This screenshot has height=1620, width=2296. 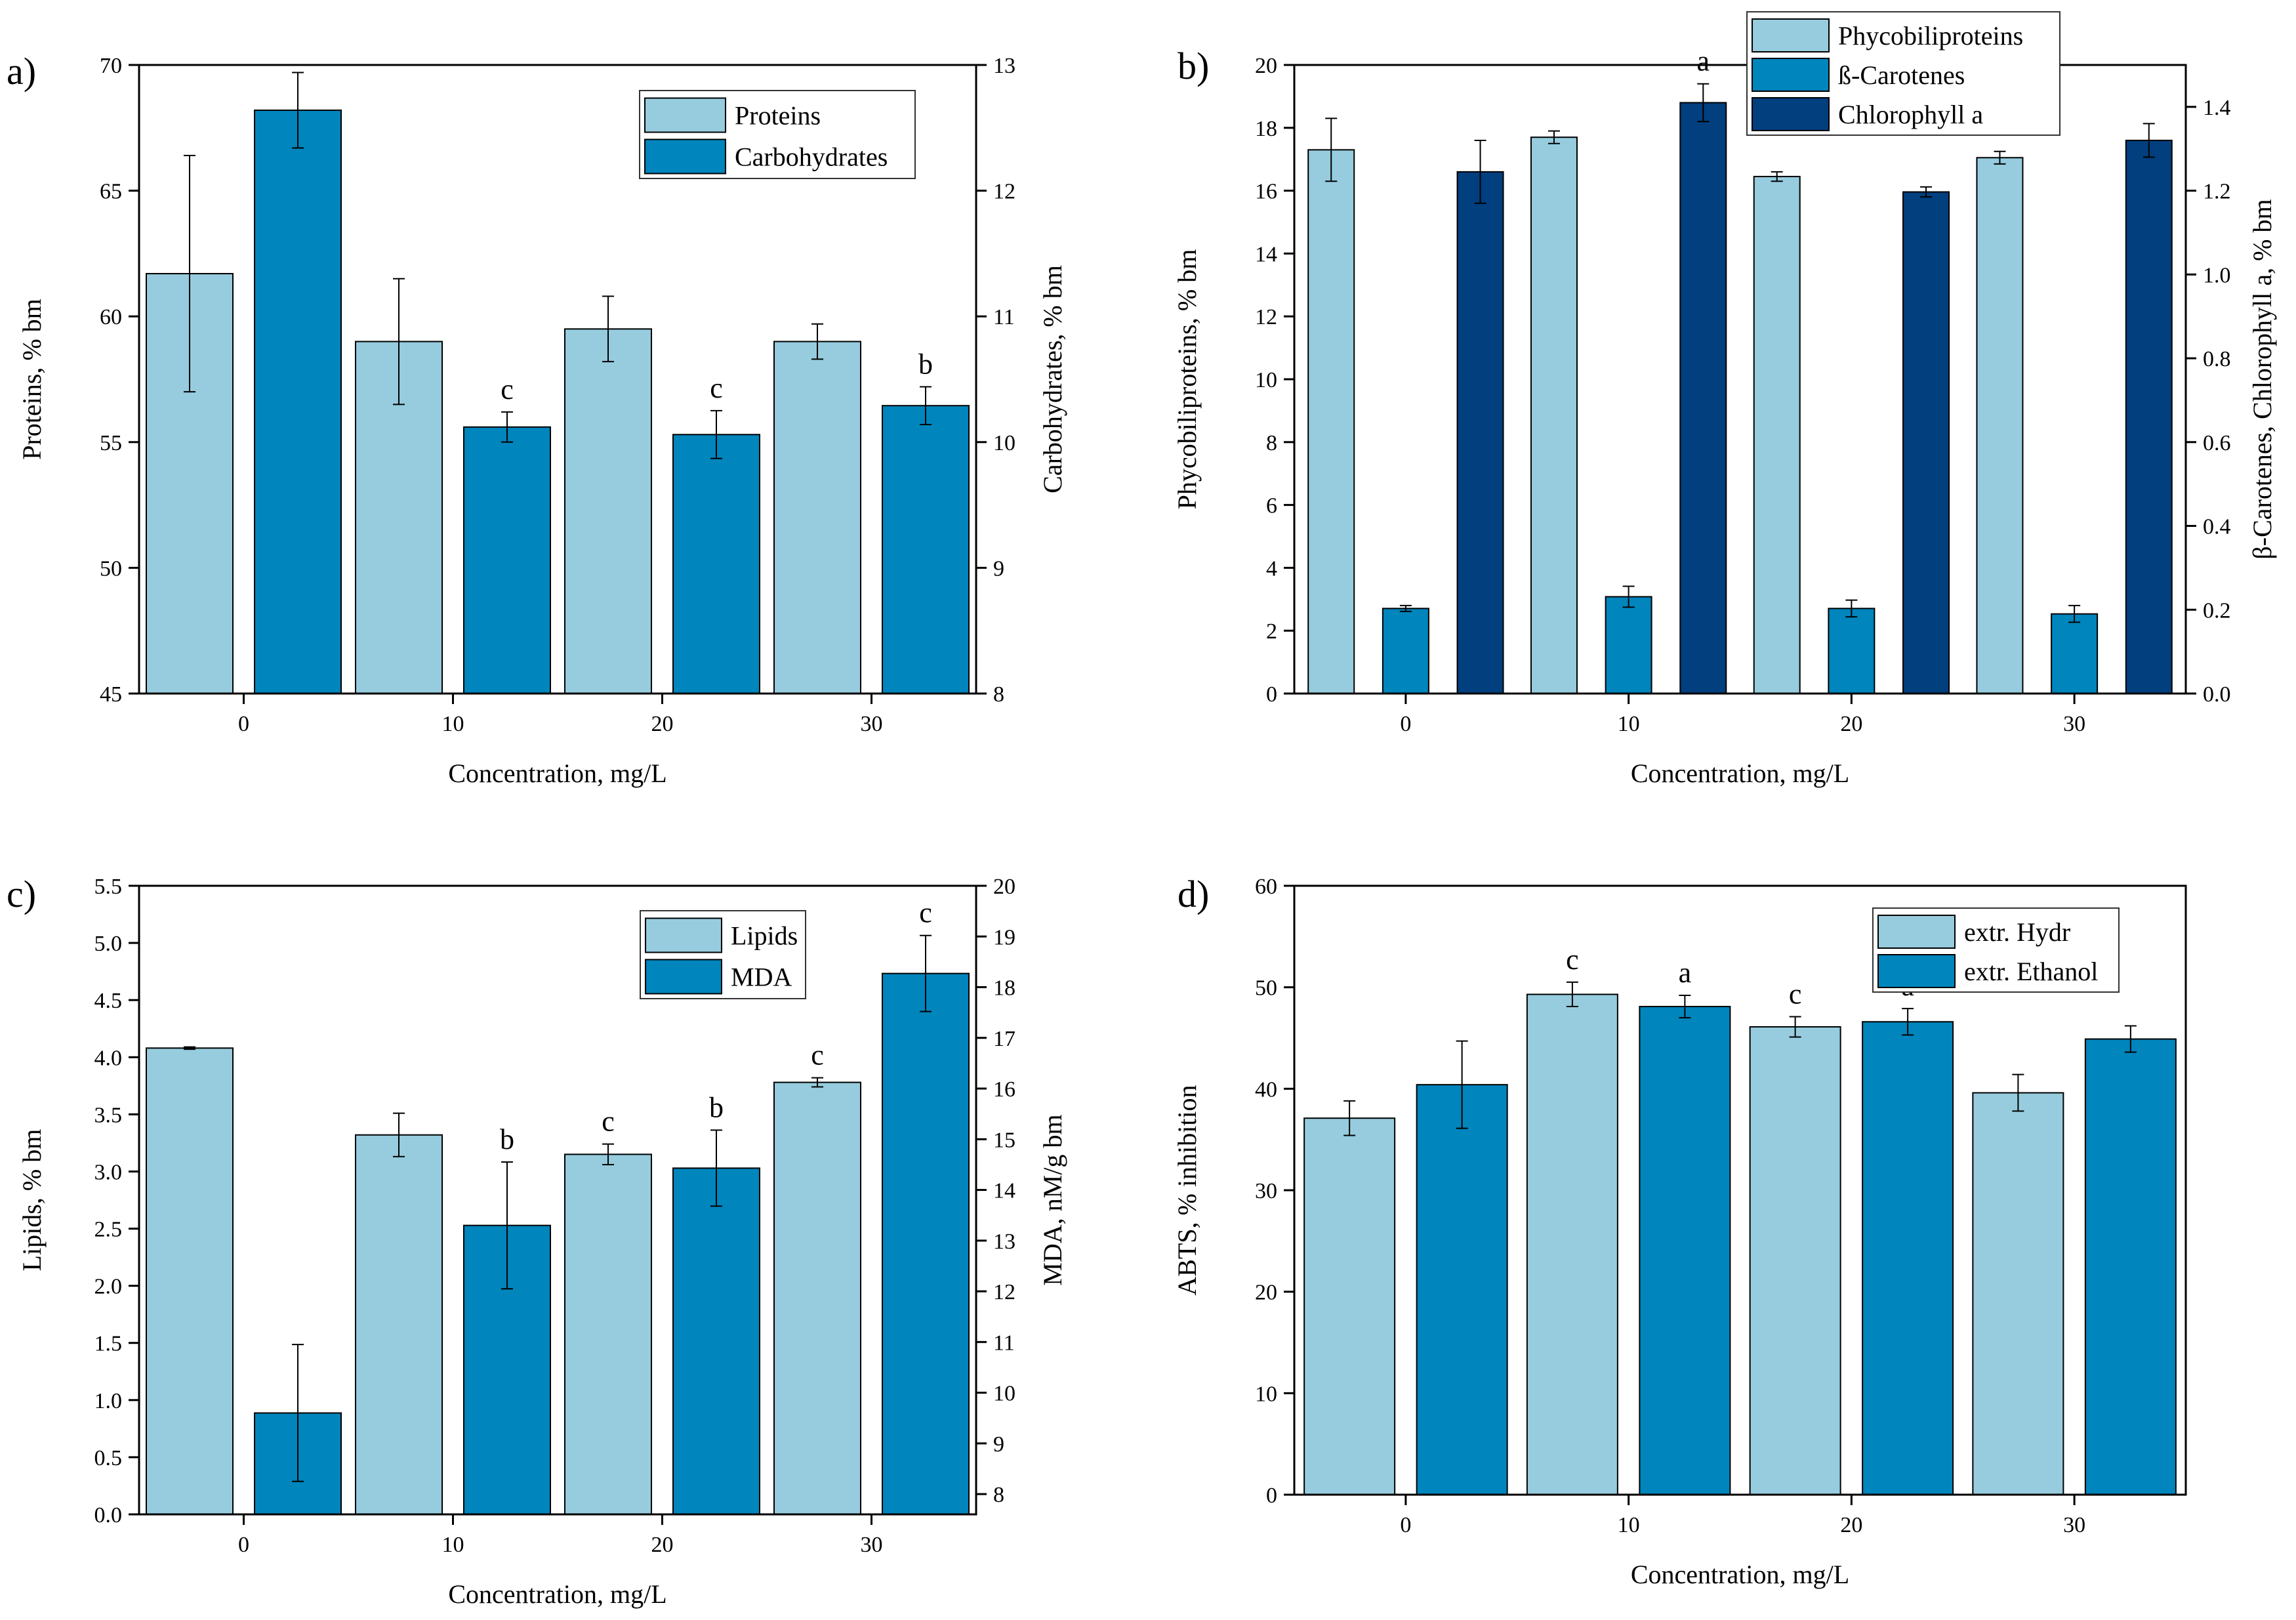 What do you see at coordinates (1271, 506) in the screenshot?
I see `left-axis-tick-label: 6` at bounding box center [1271, 506].